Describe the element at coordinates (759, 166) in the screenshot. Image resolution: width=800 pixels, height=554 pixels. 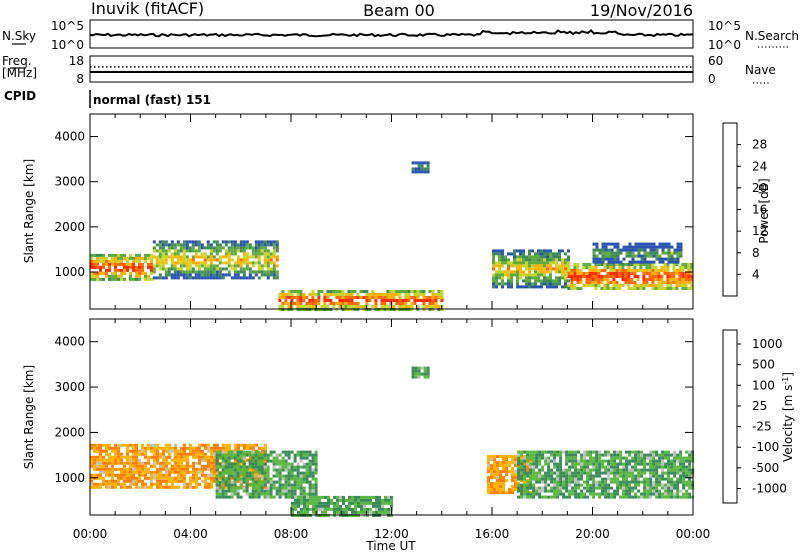
I see `colorbar-tick-label: 24` at that location.